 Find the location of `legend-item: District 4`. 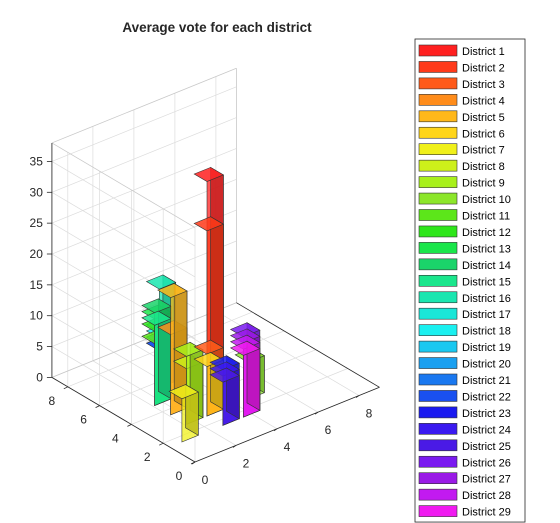

legend-item: District 4 is located at coordinates (461, 100).